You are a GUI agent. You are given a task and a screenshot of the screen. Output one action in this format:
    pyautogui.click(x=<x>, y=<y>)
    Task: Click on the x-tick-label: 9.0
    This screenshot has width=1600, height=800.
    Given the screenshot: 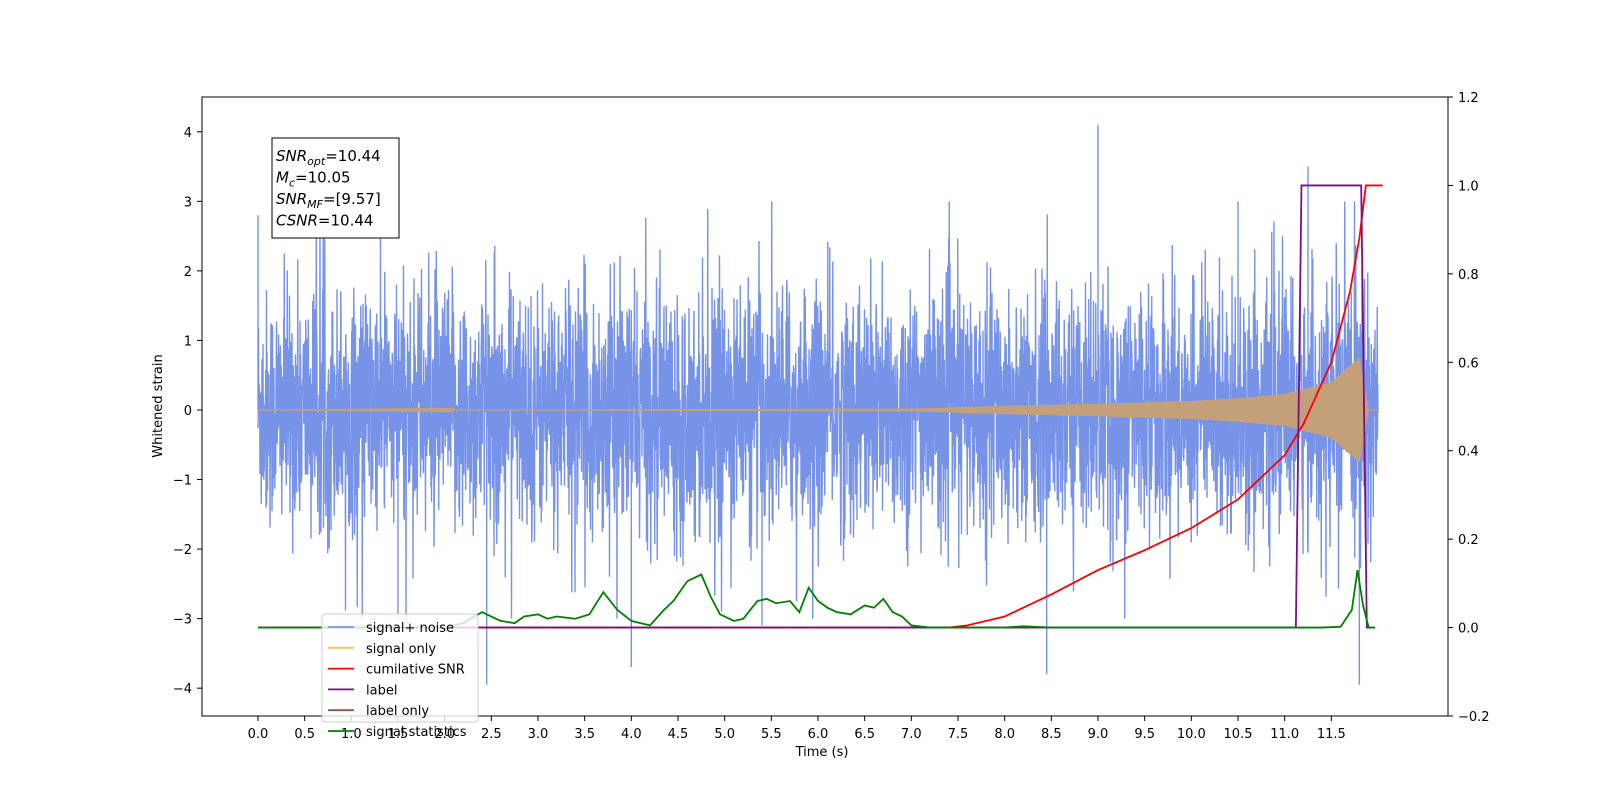 What is the action you would take?
    pyautogui.click(x=1098, y=734)
    